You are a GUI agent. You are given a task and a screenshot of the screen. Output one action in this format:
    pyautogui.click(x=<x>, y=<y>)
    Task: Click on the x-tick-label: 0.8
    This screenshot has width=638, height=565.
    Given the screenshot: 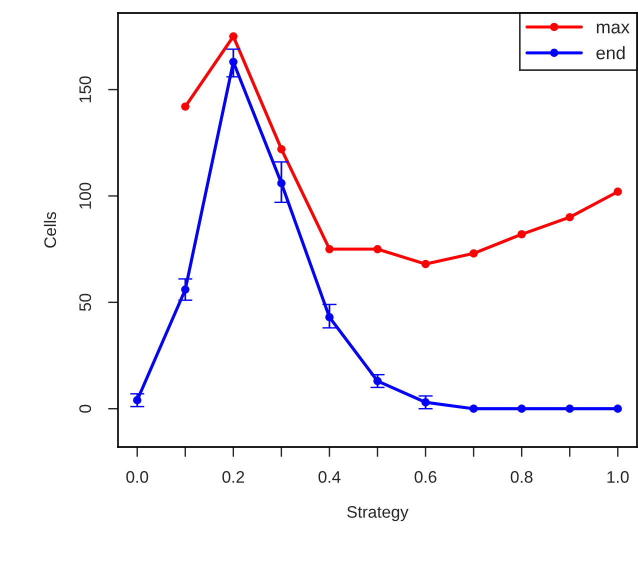 What is the action you would take?
    pyautogui.click(x=521, y=477)
    